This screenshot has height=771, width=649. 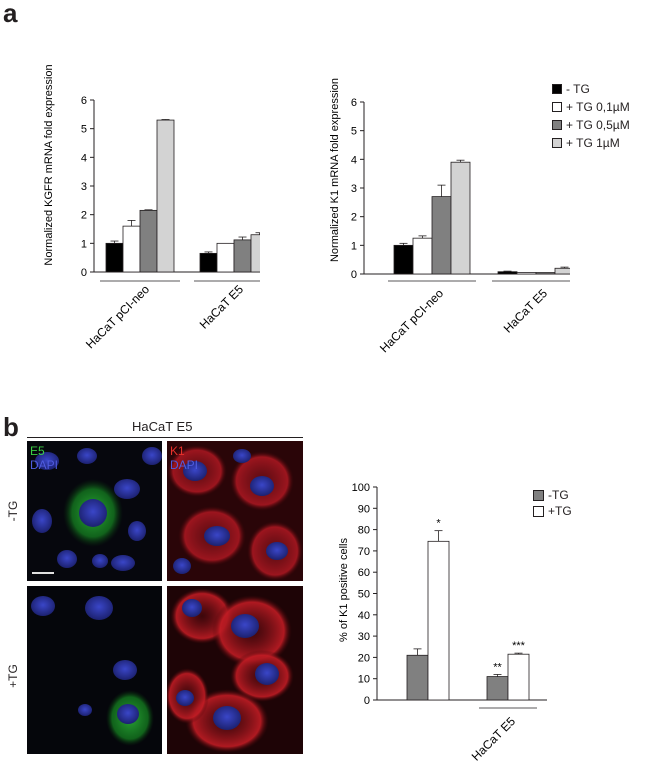 I want to click on k1-category-label: HaCaT E5, so click(x=526, y=311).